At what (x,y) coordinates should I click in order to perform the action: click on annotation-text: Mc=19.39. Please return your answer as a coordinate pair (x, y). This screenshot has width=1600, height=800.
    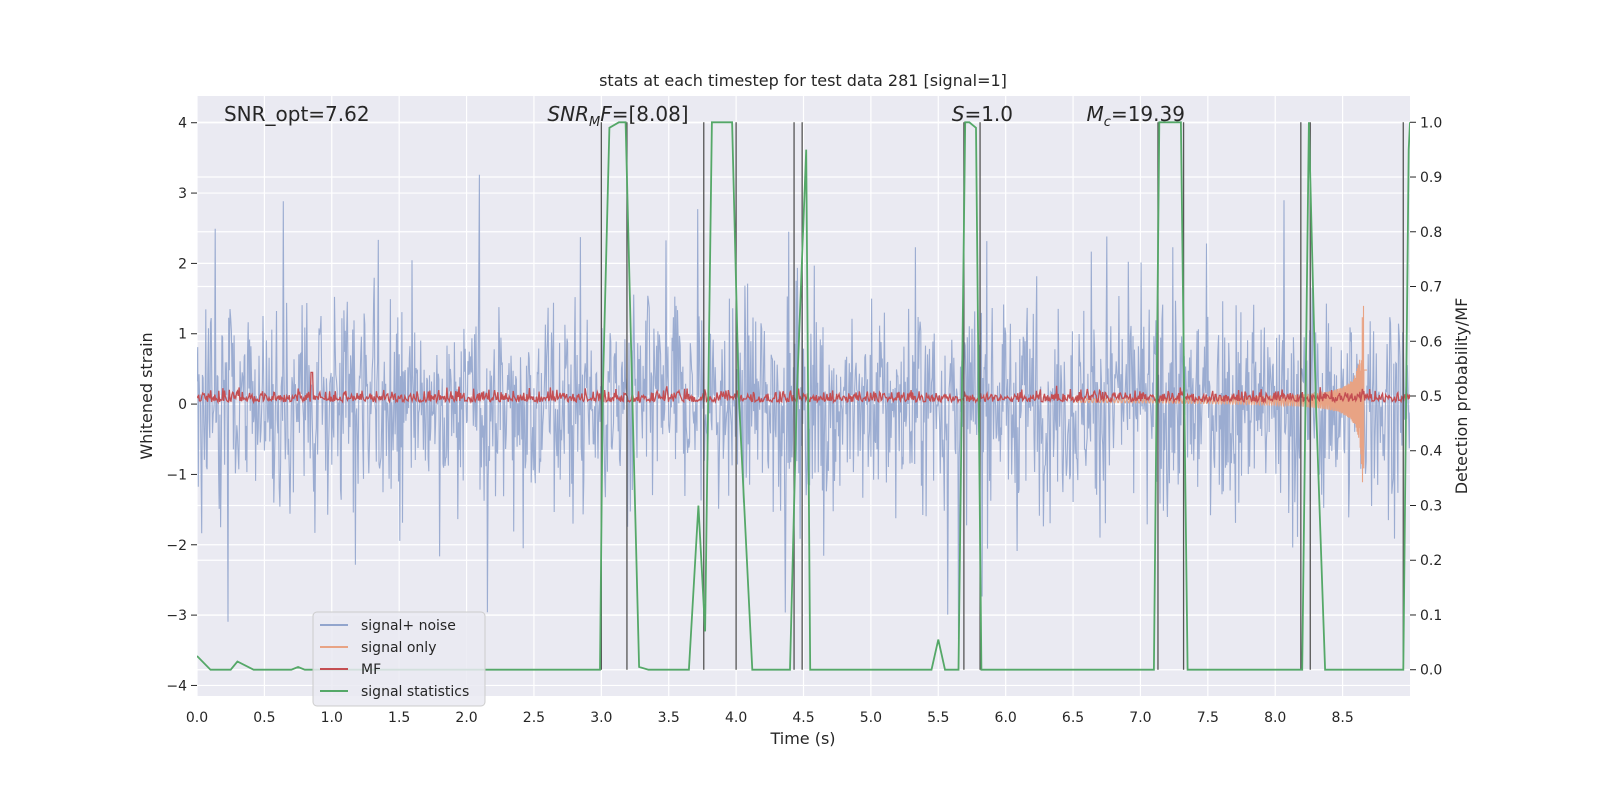
    Looking at the image, I should click on (1136, 116).